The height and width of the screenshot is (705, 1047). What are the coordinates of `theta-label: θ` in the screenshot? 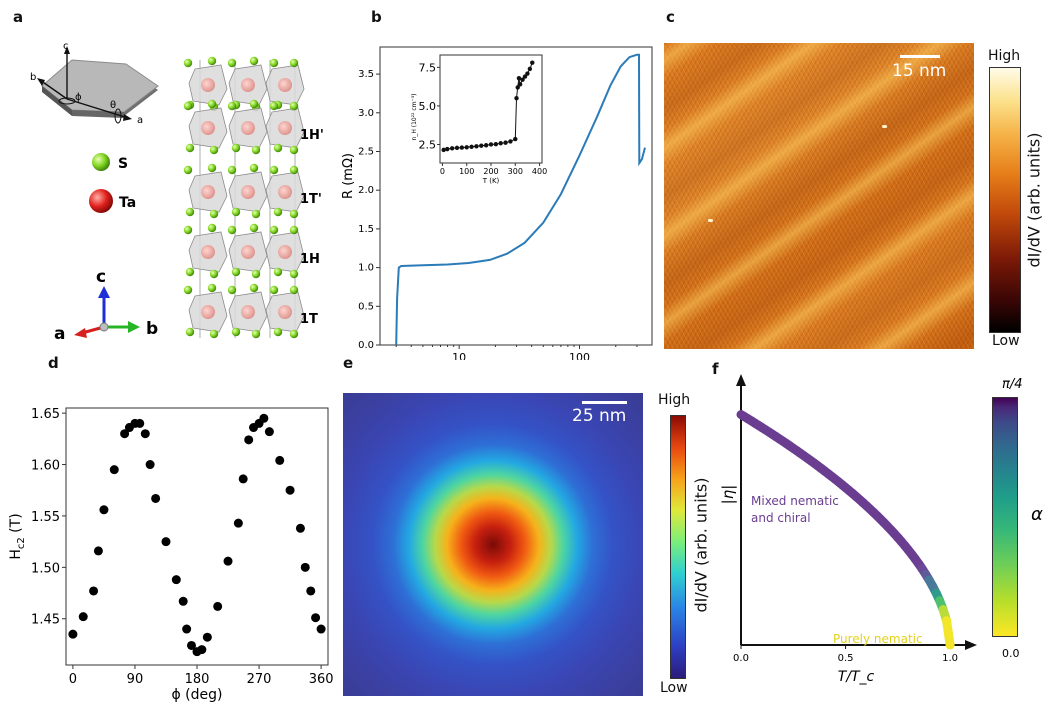 It's located at (113, 105).